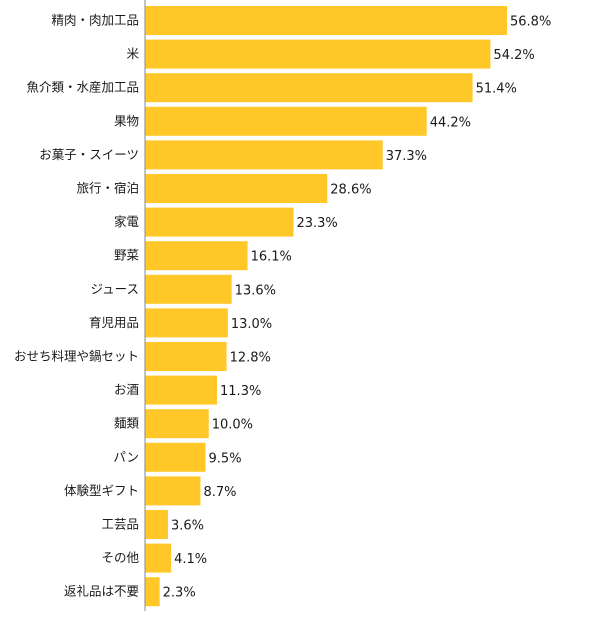 This screenshot has height=617, width=600. What do you see at coordinates (179, 593) in the screenshot?
I see `value-label: 2.3%` at bounding box center [179, 593].